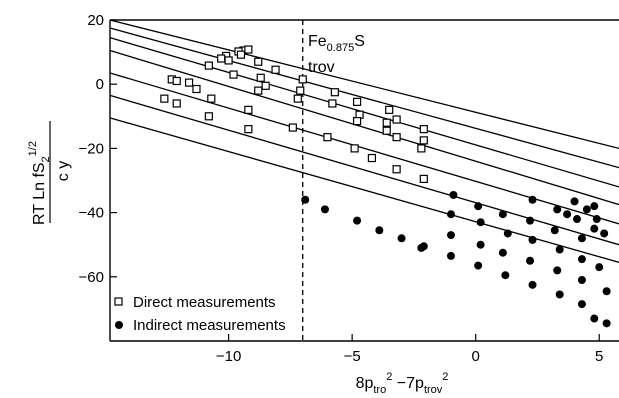 This screenshot has height=398, width=619. I want to click on y-axis-label: RT Ln fS21/2 c y, so click(49, 173).